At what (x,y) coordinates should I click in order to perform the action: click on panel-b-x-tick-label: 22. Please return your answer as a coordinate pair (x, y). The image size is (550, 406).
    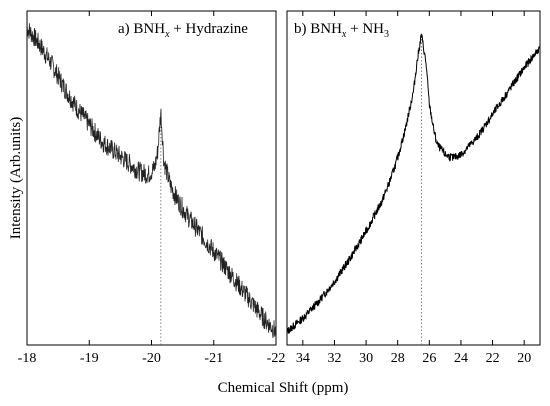
    Looking at the image, I should click on (493, 358).